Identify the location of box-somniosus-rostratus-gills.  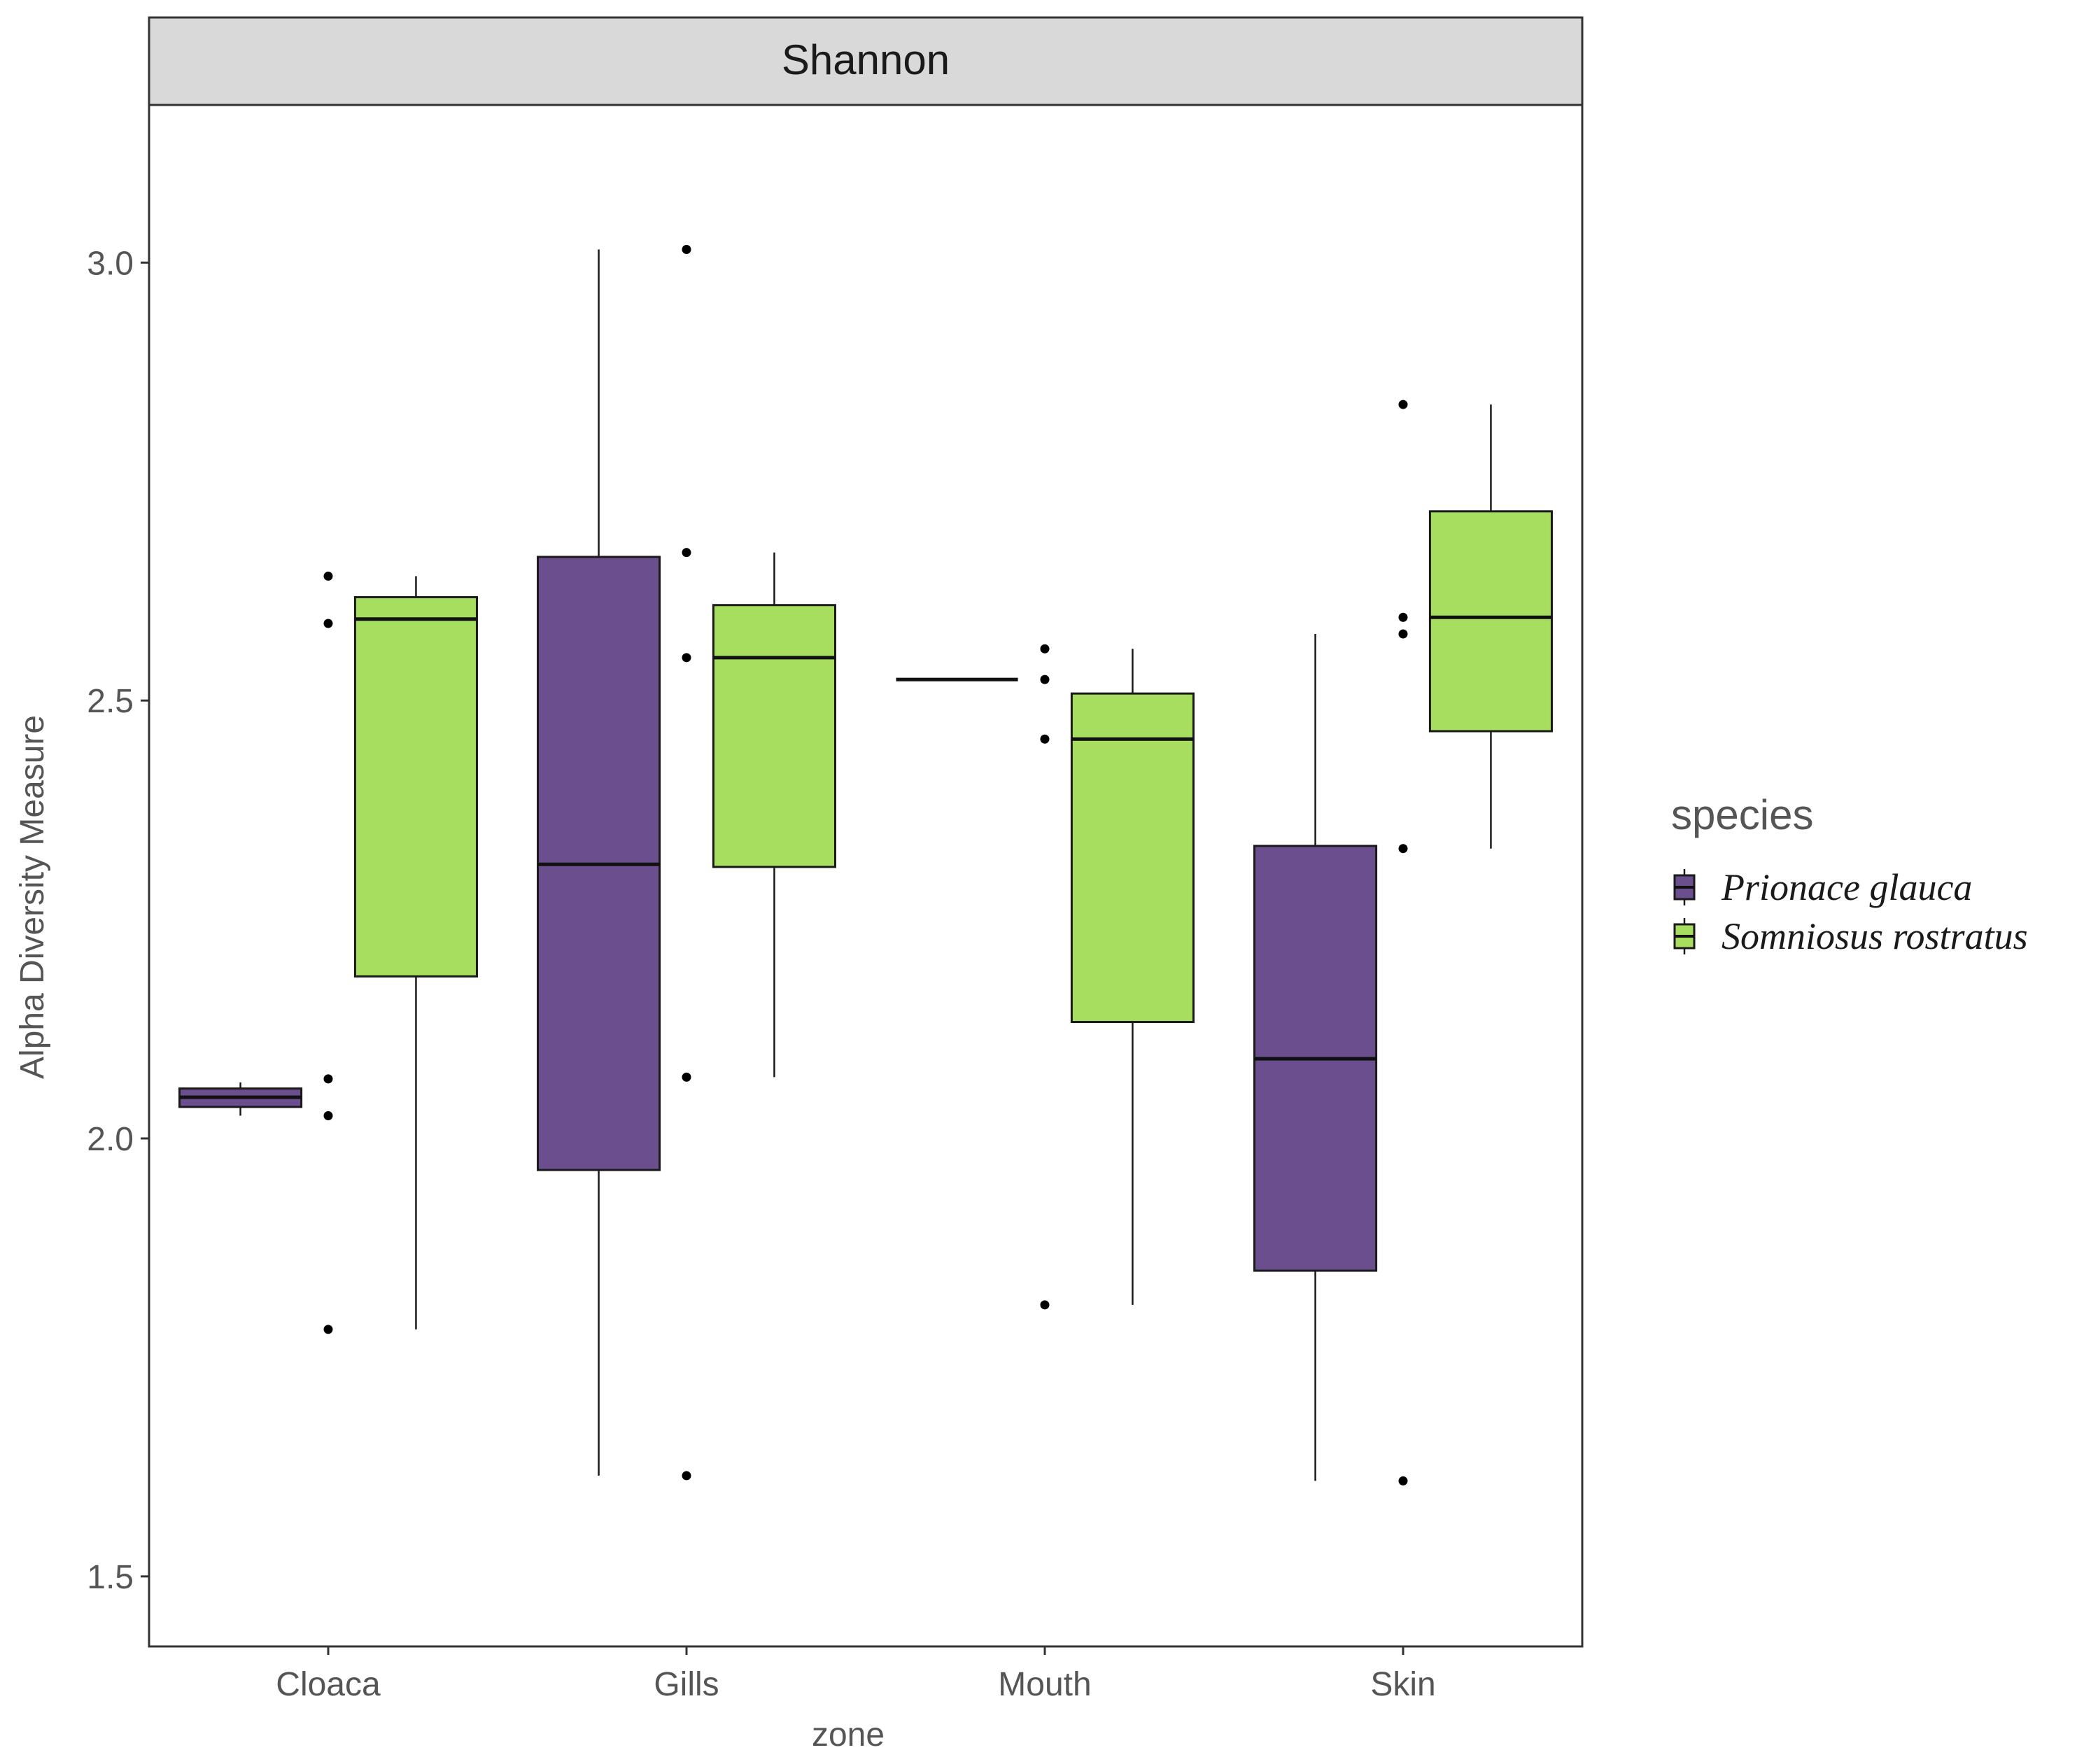
(774, 815).